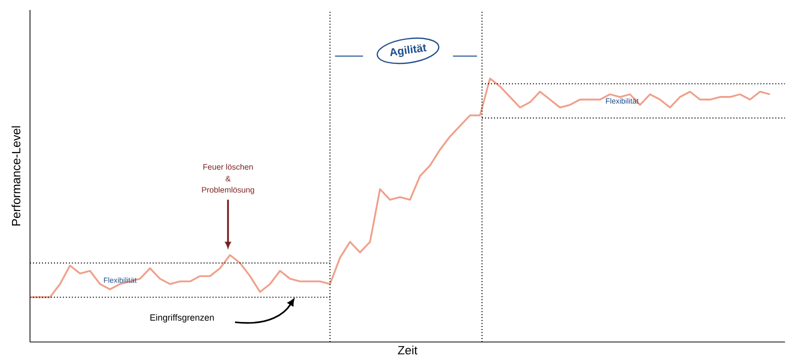 This screenshot has width=800, height=364. I want to click on x-axis-title: Zeit, so click(408, 350).